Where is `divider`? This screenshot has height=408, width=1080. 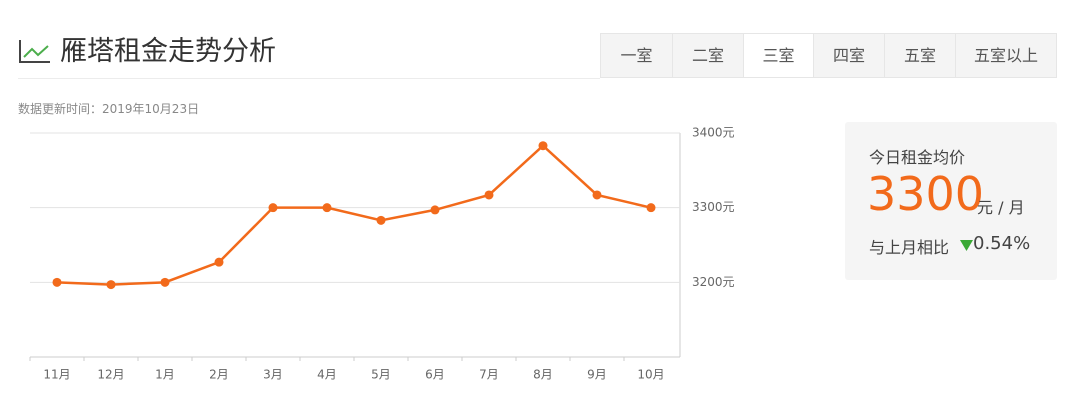 divider is located at coordinates (309, 78).